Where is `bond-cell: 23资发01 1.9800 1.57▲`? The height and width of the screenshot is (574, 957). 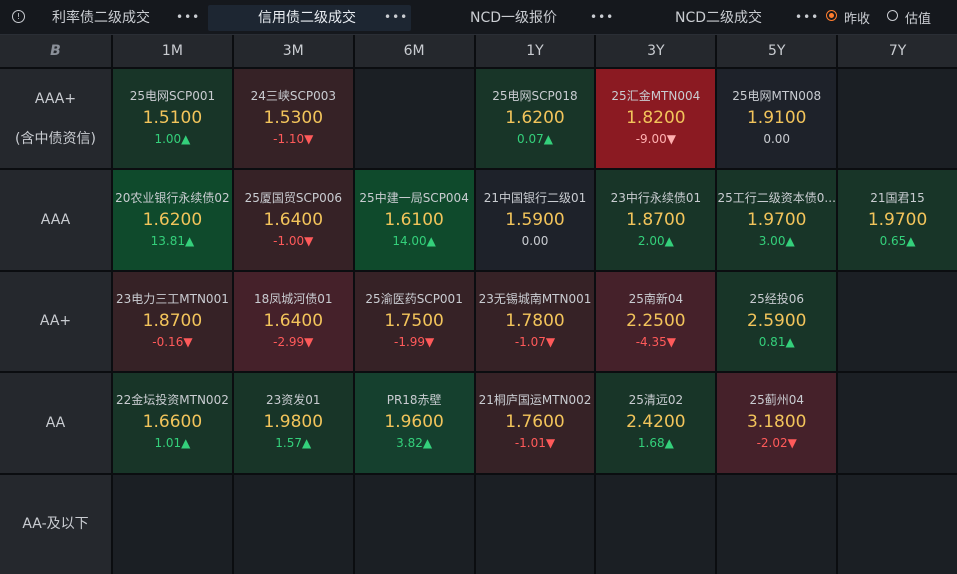 bond-cell: 23资发01 1.9800 1.57▲ is located at coordinates (293, 423).